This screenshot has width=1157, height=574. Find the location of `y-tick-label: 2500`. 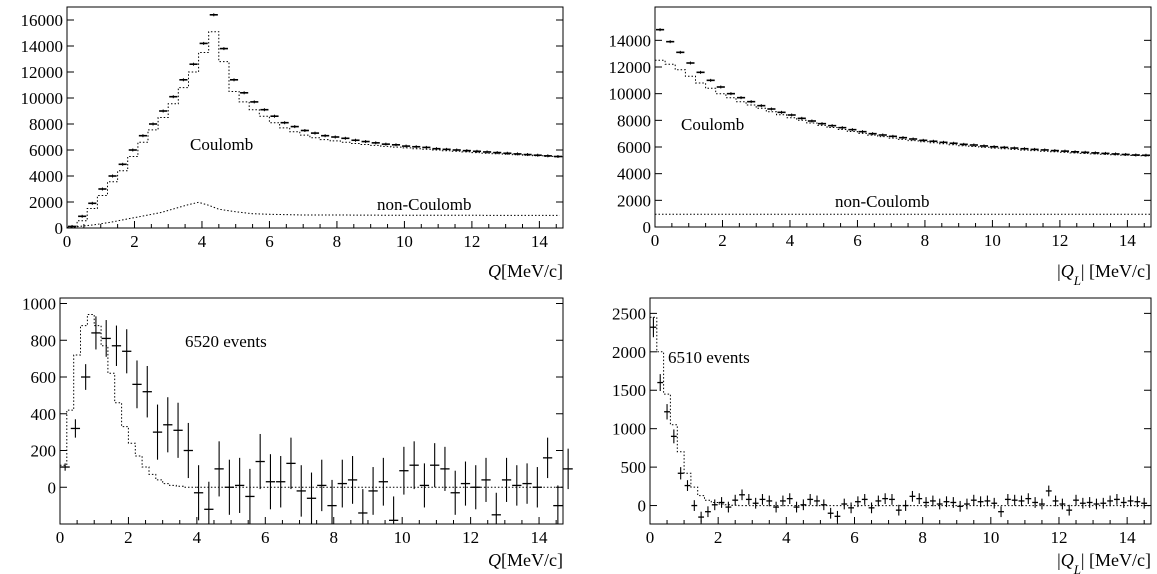

y-tick-label: 2500 is located at coordinates (629, 313).